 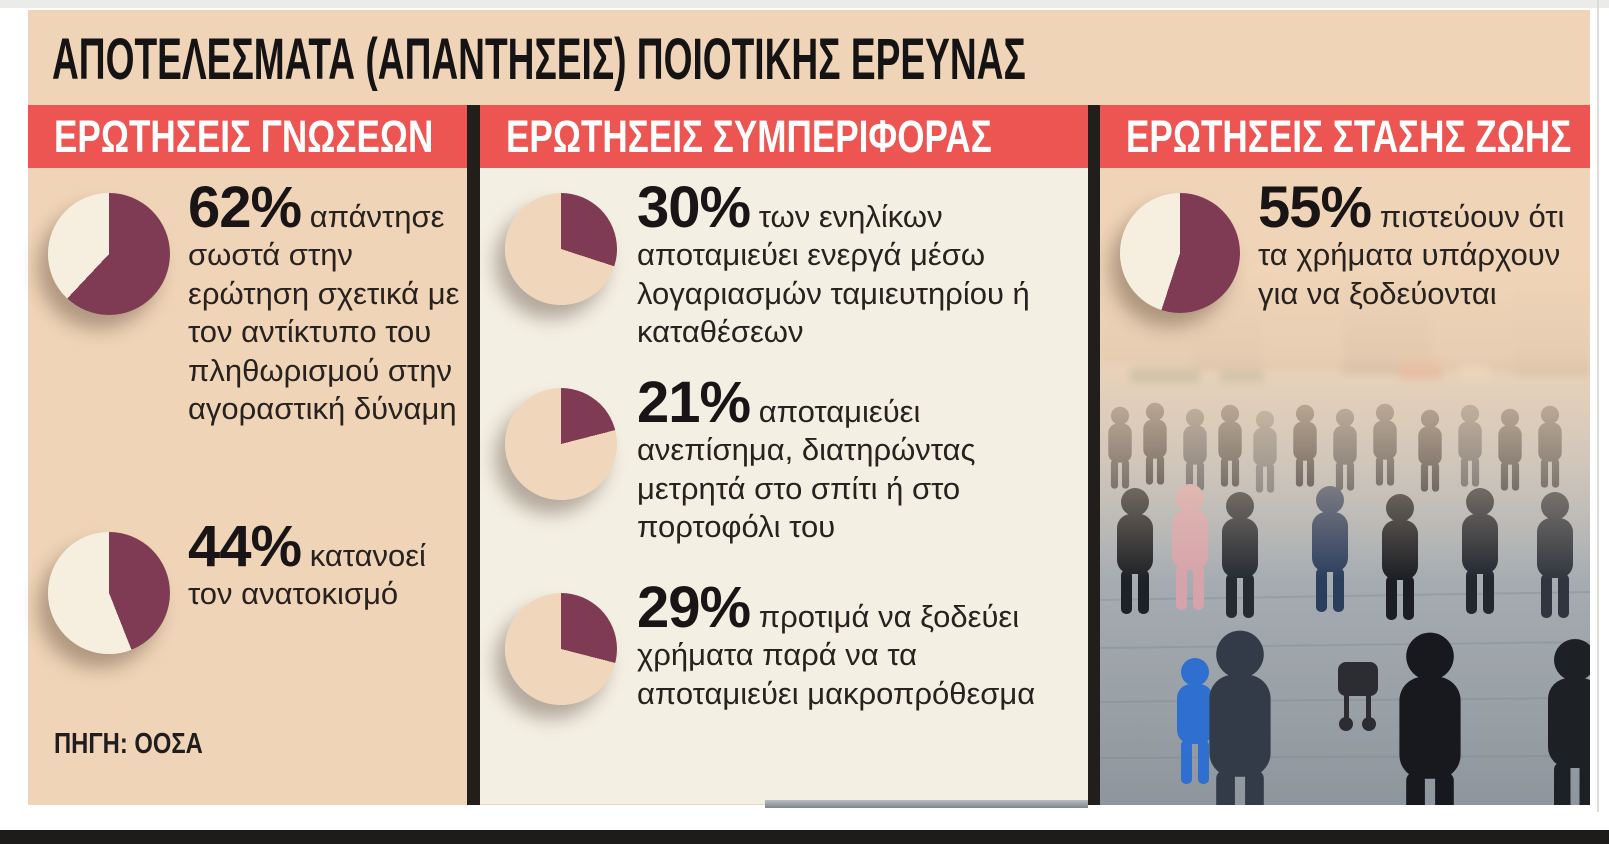 I want to click on stat-text: κατανοεί τον ανατοκισμό, so click(x=307, y=575).